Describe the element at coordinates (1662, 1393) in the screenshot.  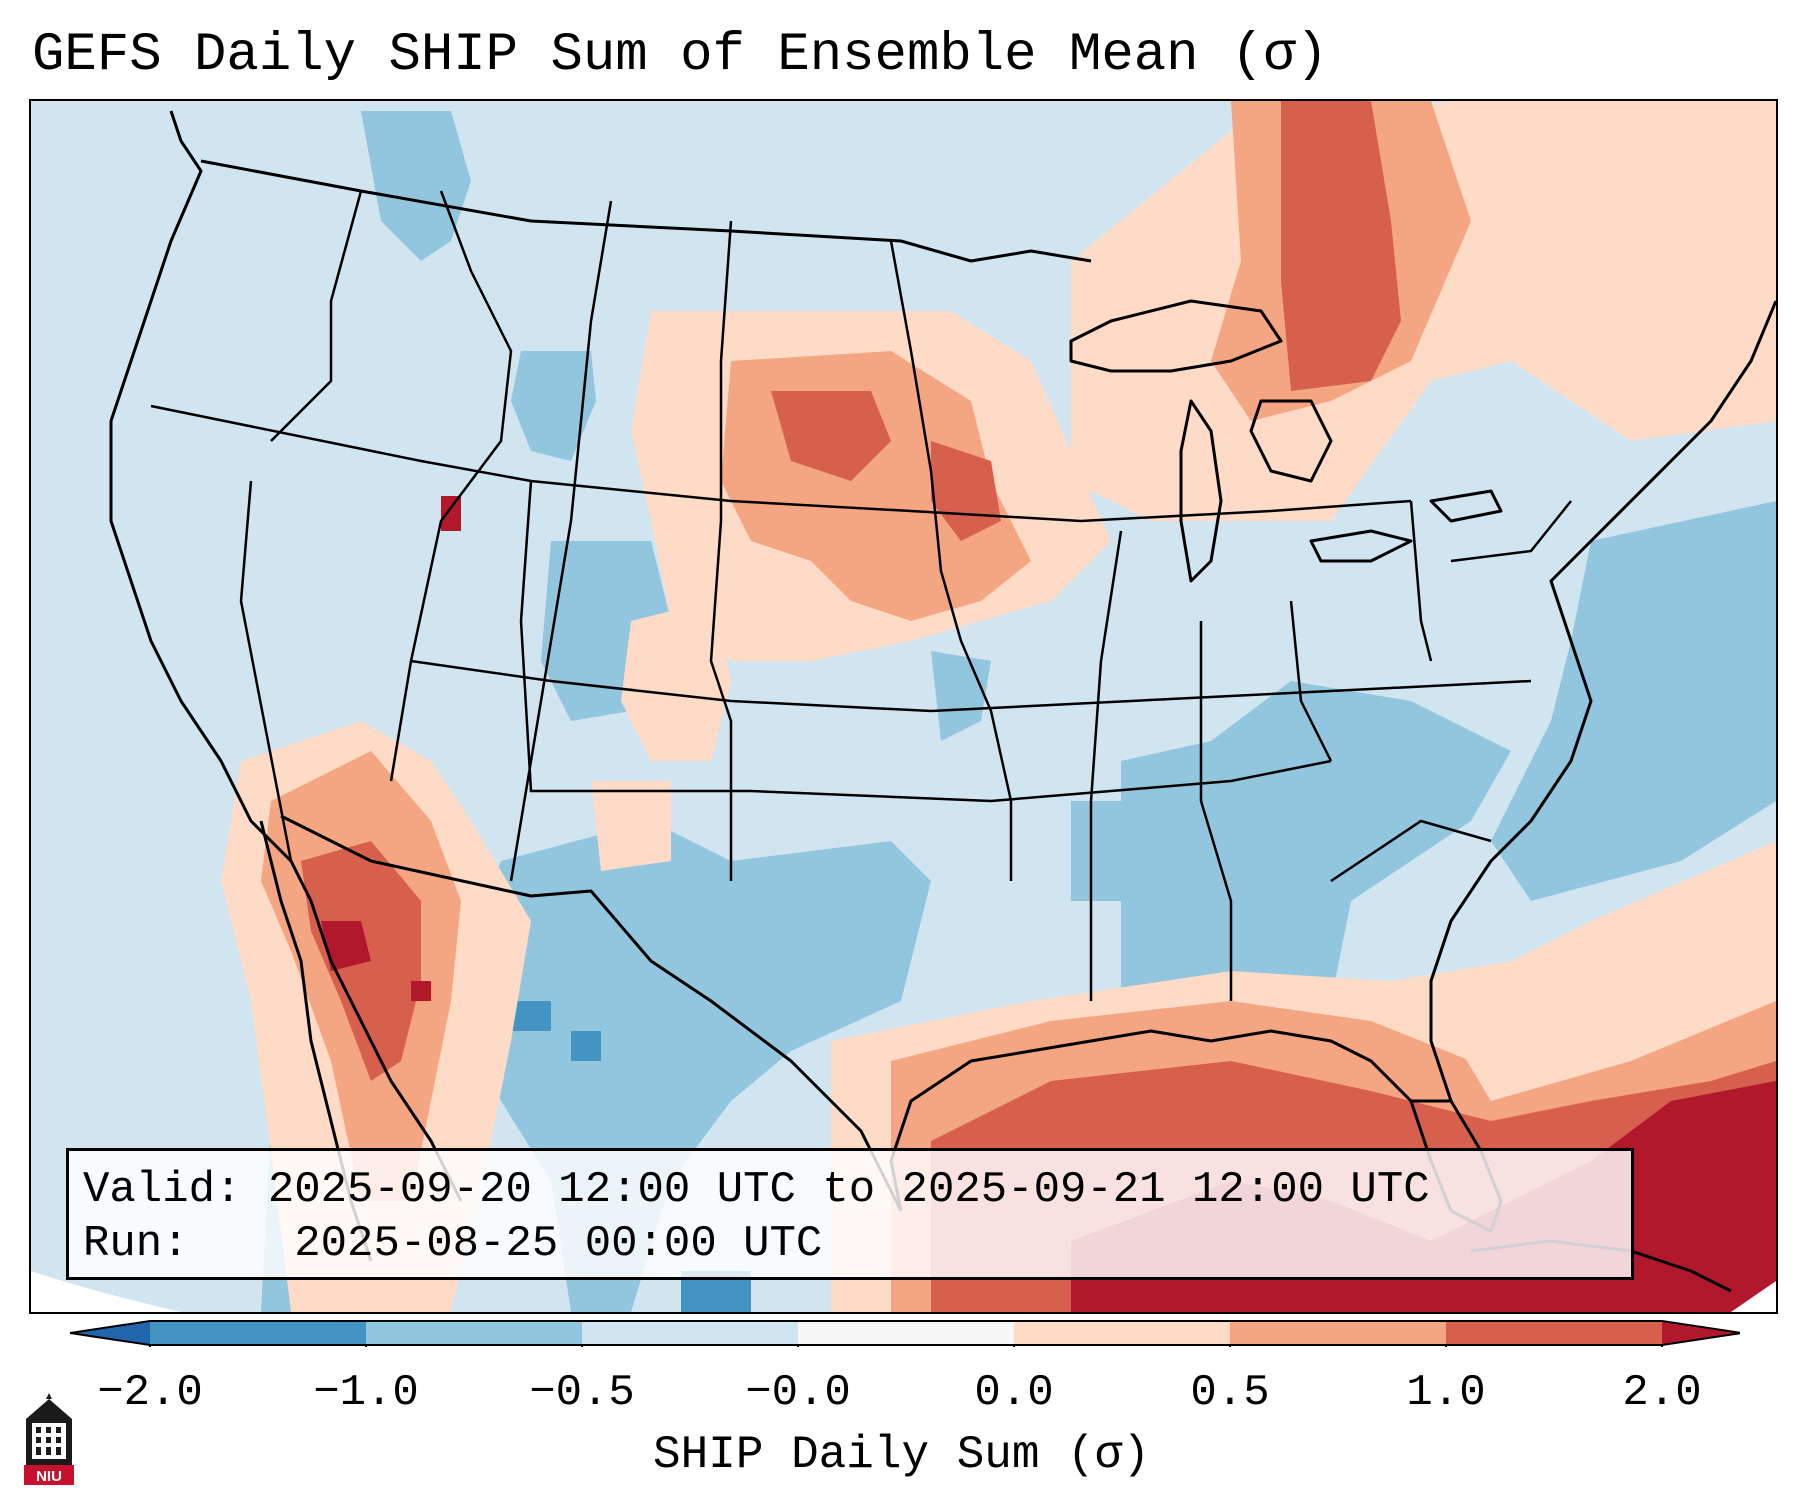
I see `colorbar-tick-label: 2.0` at that location.